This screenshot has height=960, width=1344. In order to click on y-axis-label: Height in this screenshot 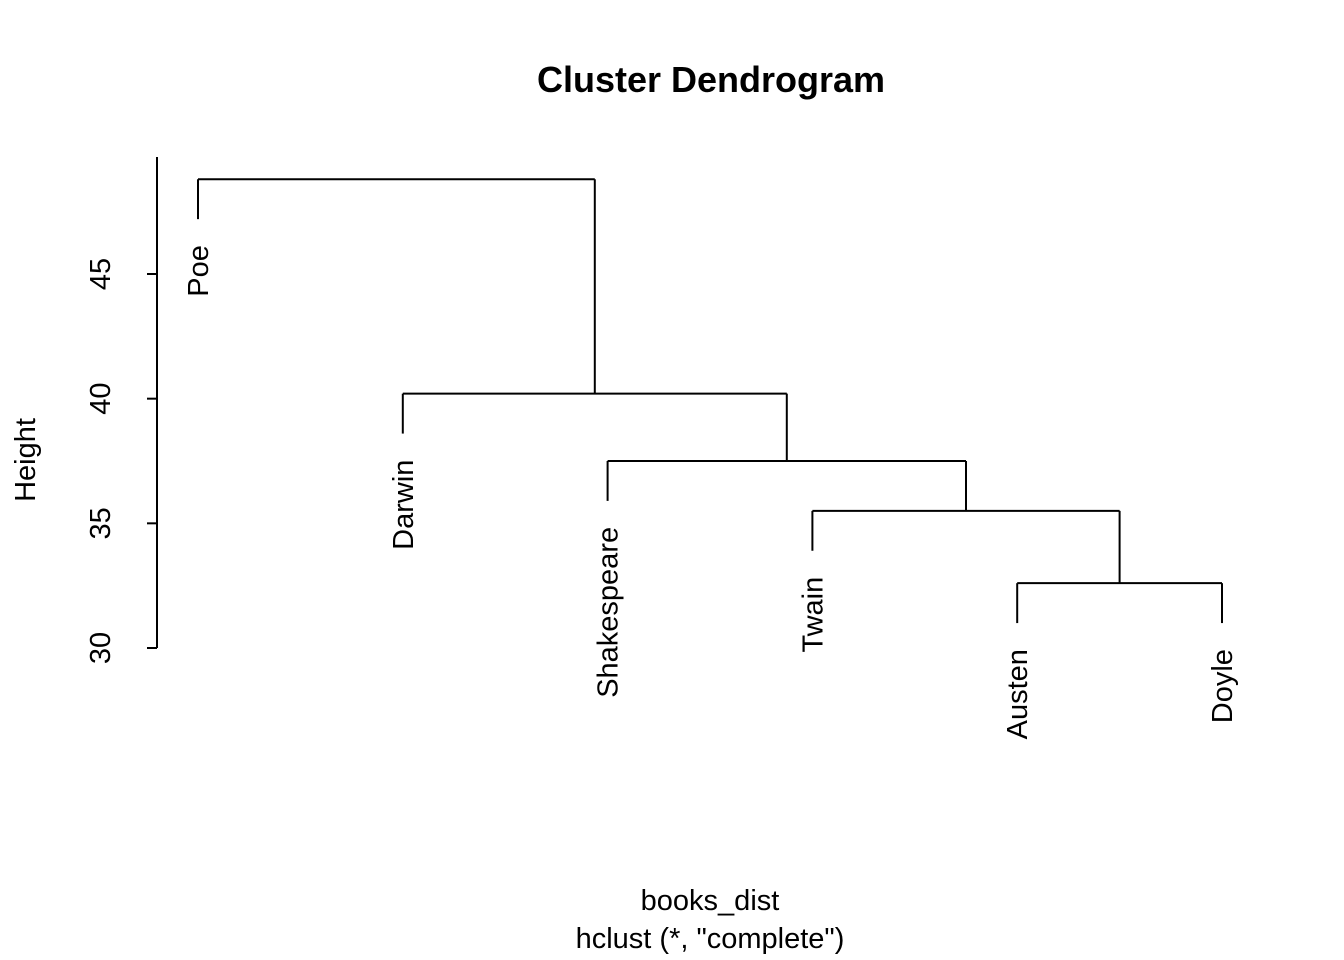, I will do `click(26, 460)`.